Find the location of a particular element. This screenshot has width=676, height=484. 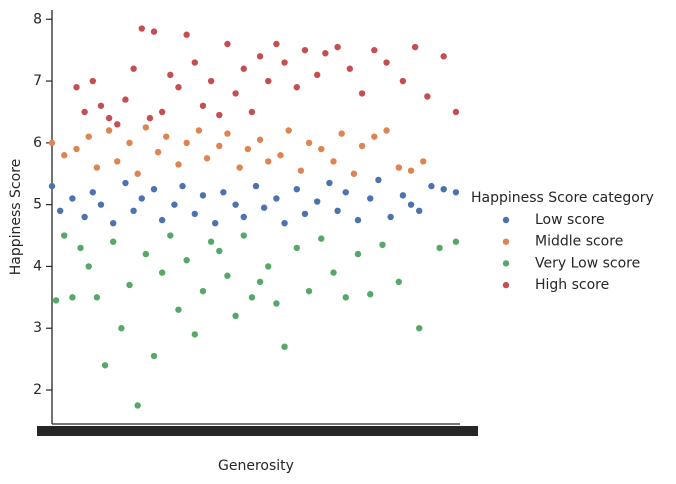

legend-label: Low score is located at coordinates (570, 220).